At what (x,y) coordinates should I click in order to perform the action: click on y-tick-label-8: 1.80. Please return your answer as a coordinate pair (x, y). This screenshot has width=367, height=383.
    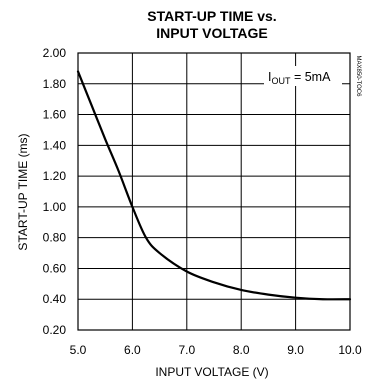
    Looking at the image, I should click on (55, 84).